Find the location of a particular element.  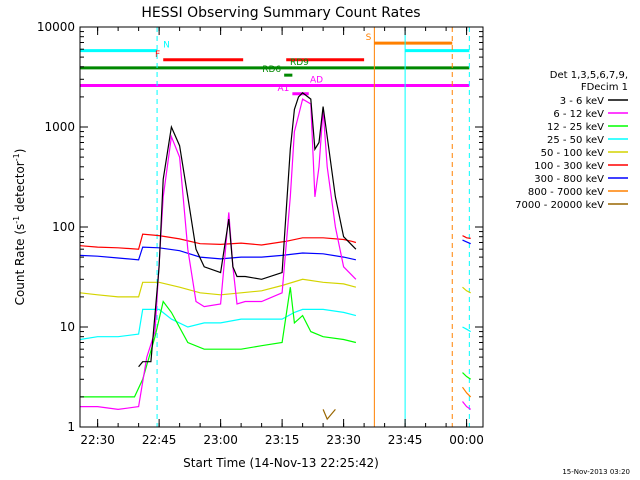

y-tick-label: 100 is located at coordinates (63, 227).